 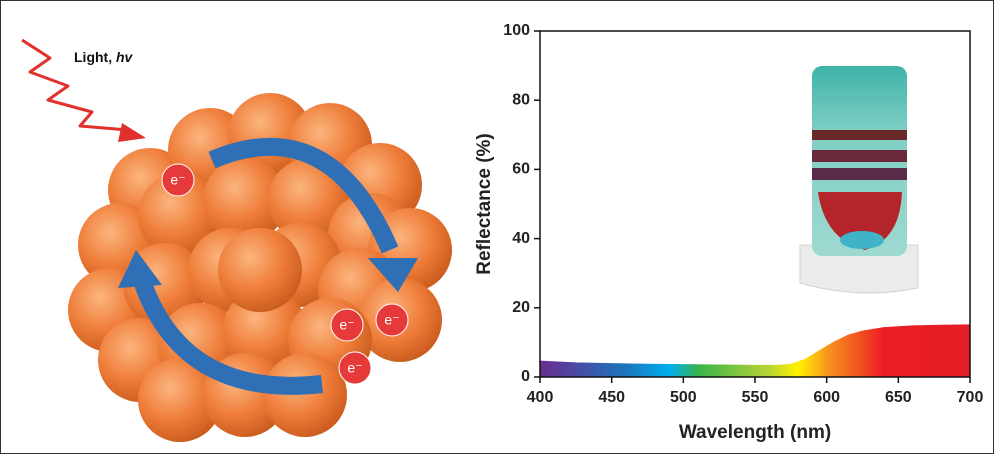 I want to click on y-tick-label: 60, so click(x=521, y=169).